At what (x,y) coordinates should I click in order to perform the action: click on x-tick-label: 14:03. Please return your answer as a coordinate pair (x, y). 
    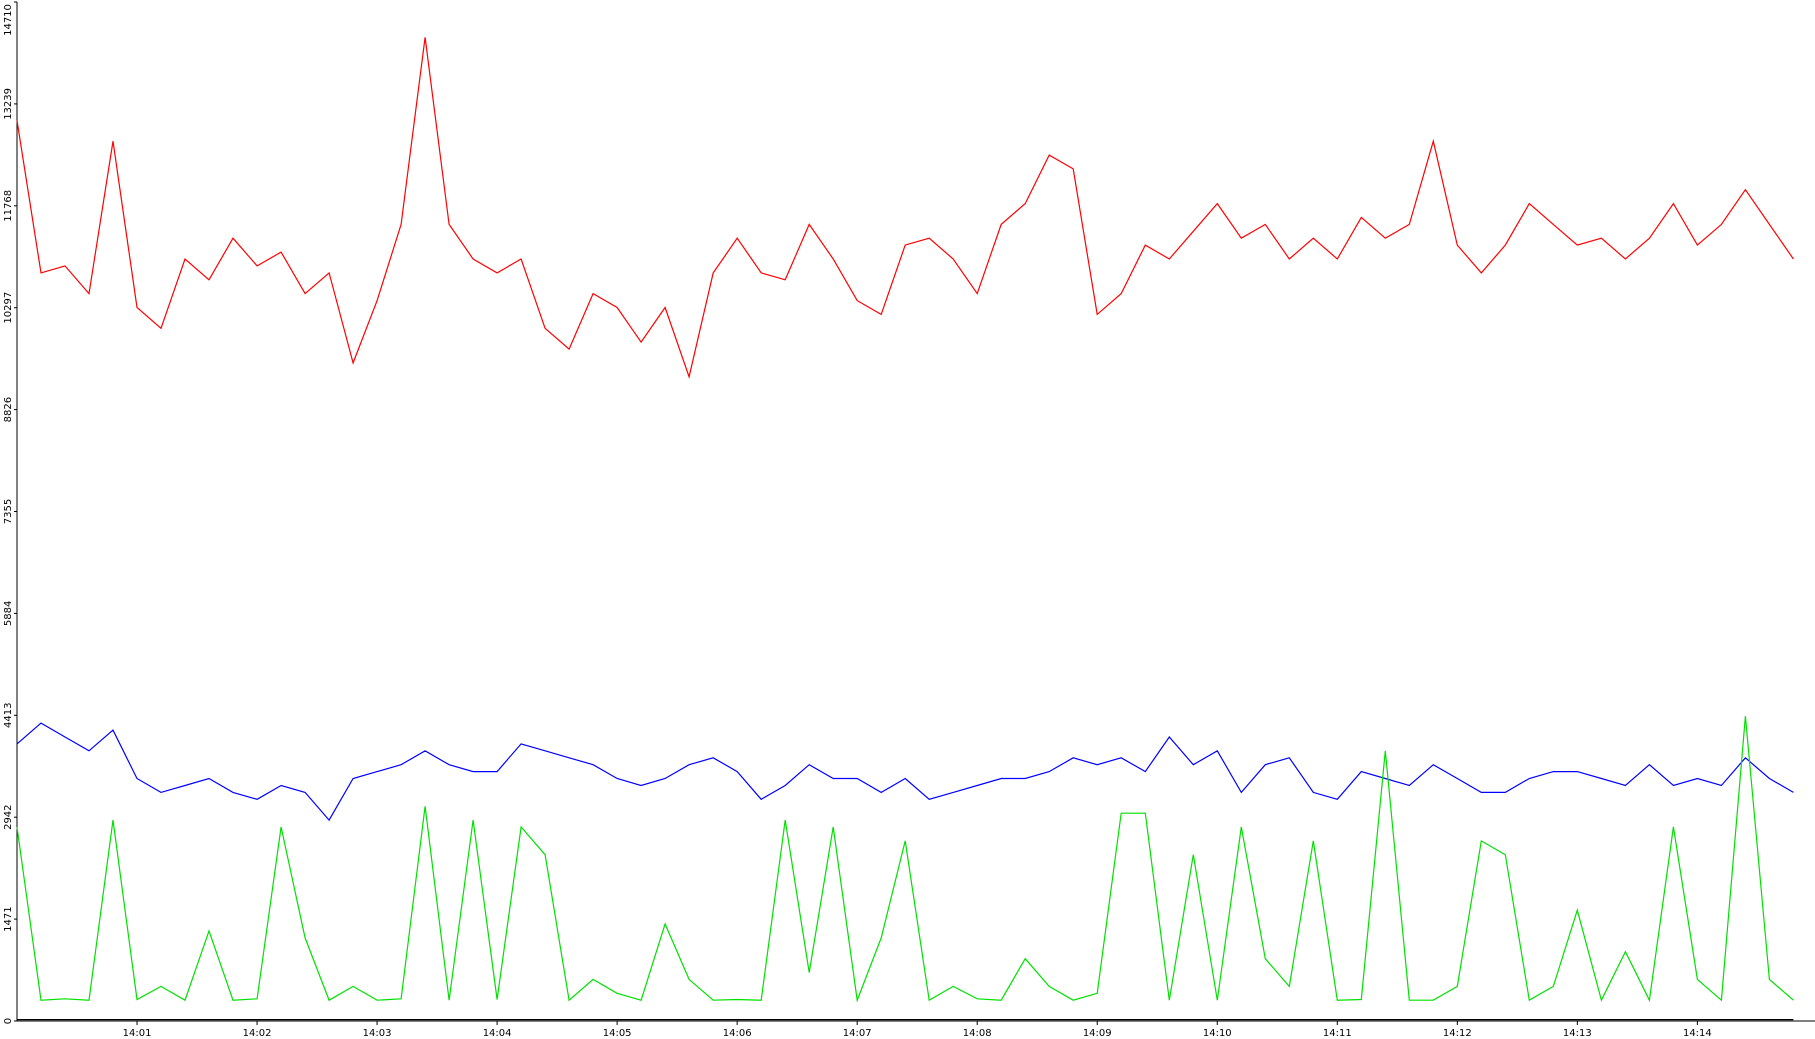
    Looking at the image, I should click on (377, 1033).